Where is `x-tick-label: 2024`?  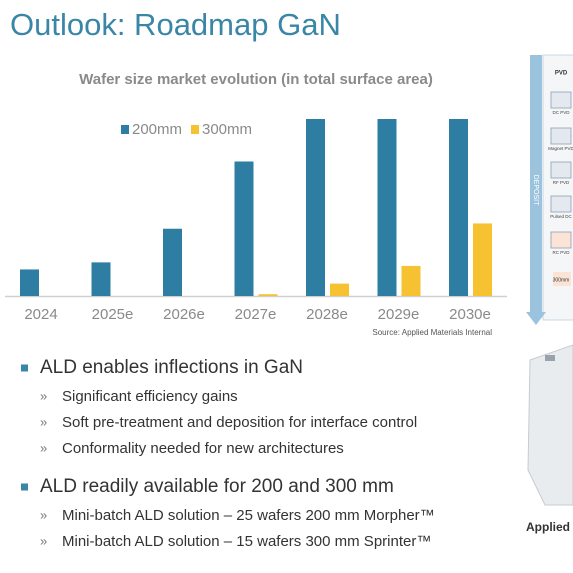 x-tick-label: 2024 is located at coordinates (40, 314).